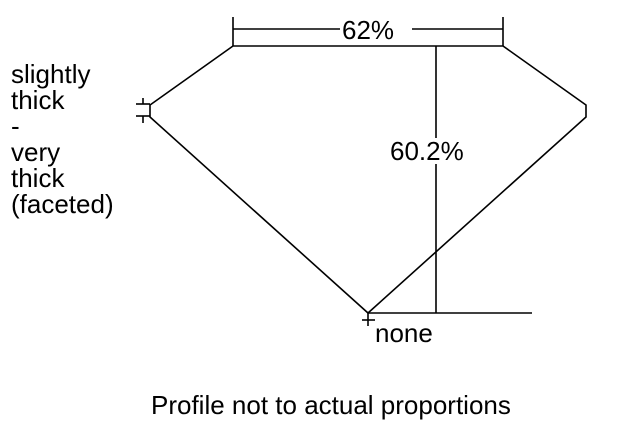 Image resolution: width=640 pixels, height=430 pixels. I want to click on girdle-label-line: (faceted), so click(62, 204).